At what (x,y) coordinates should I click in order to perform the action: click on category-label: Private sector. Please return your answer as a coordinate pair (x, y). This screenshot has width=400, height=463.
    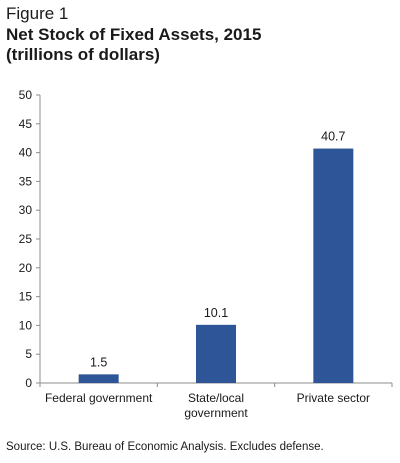
    Looking at the image, I should click on (333, 398).